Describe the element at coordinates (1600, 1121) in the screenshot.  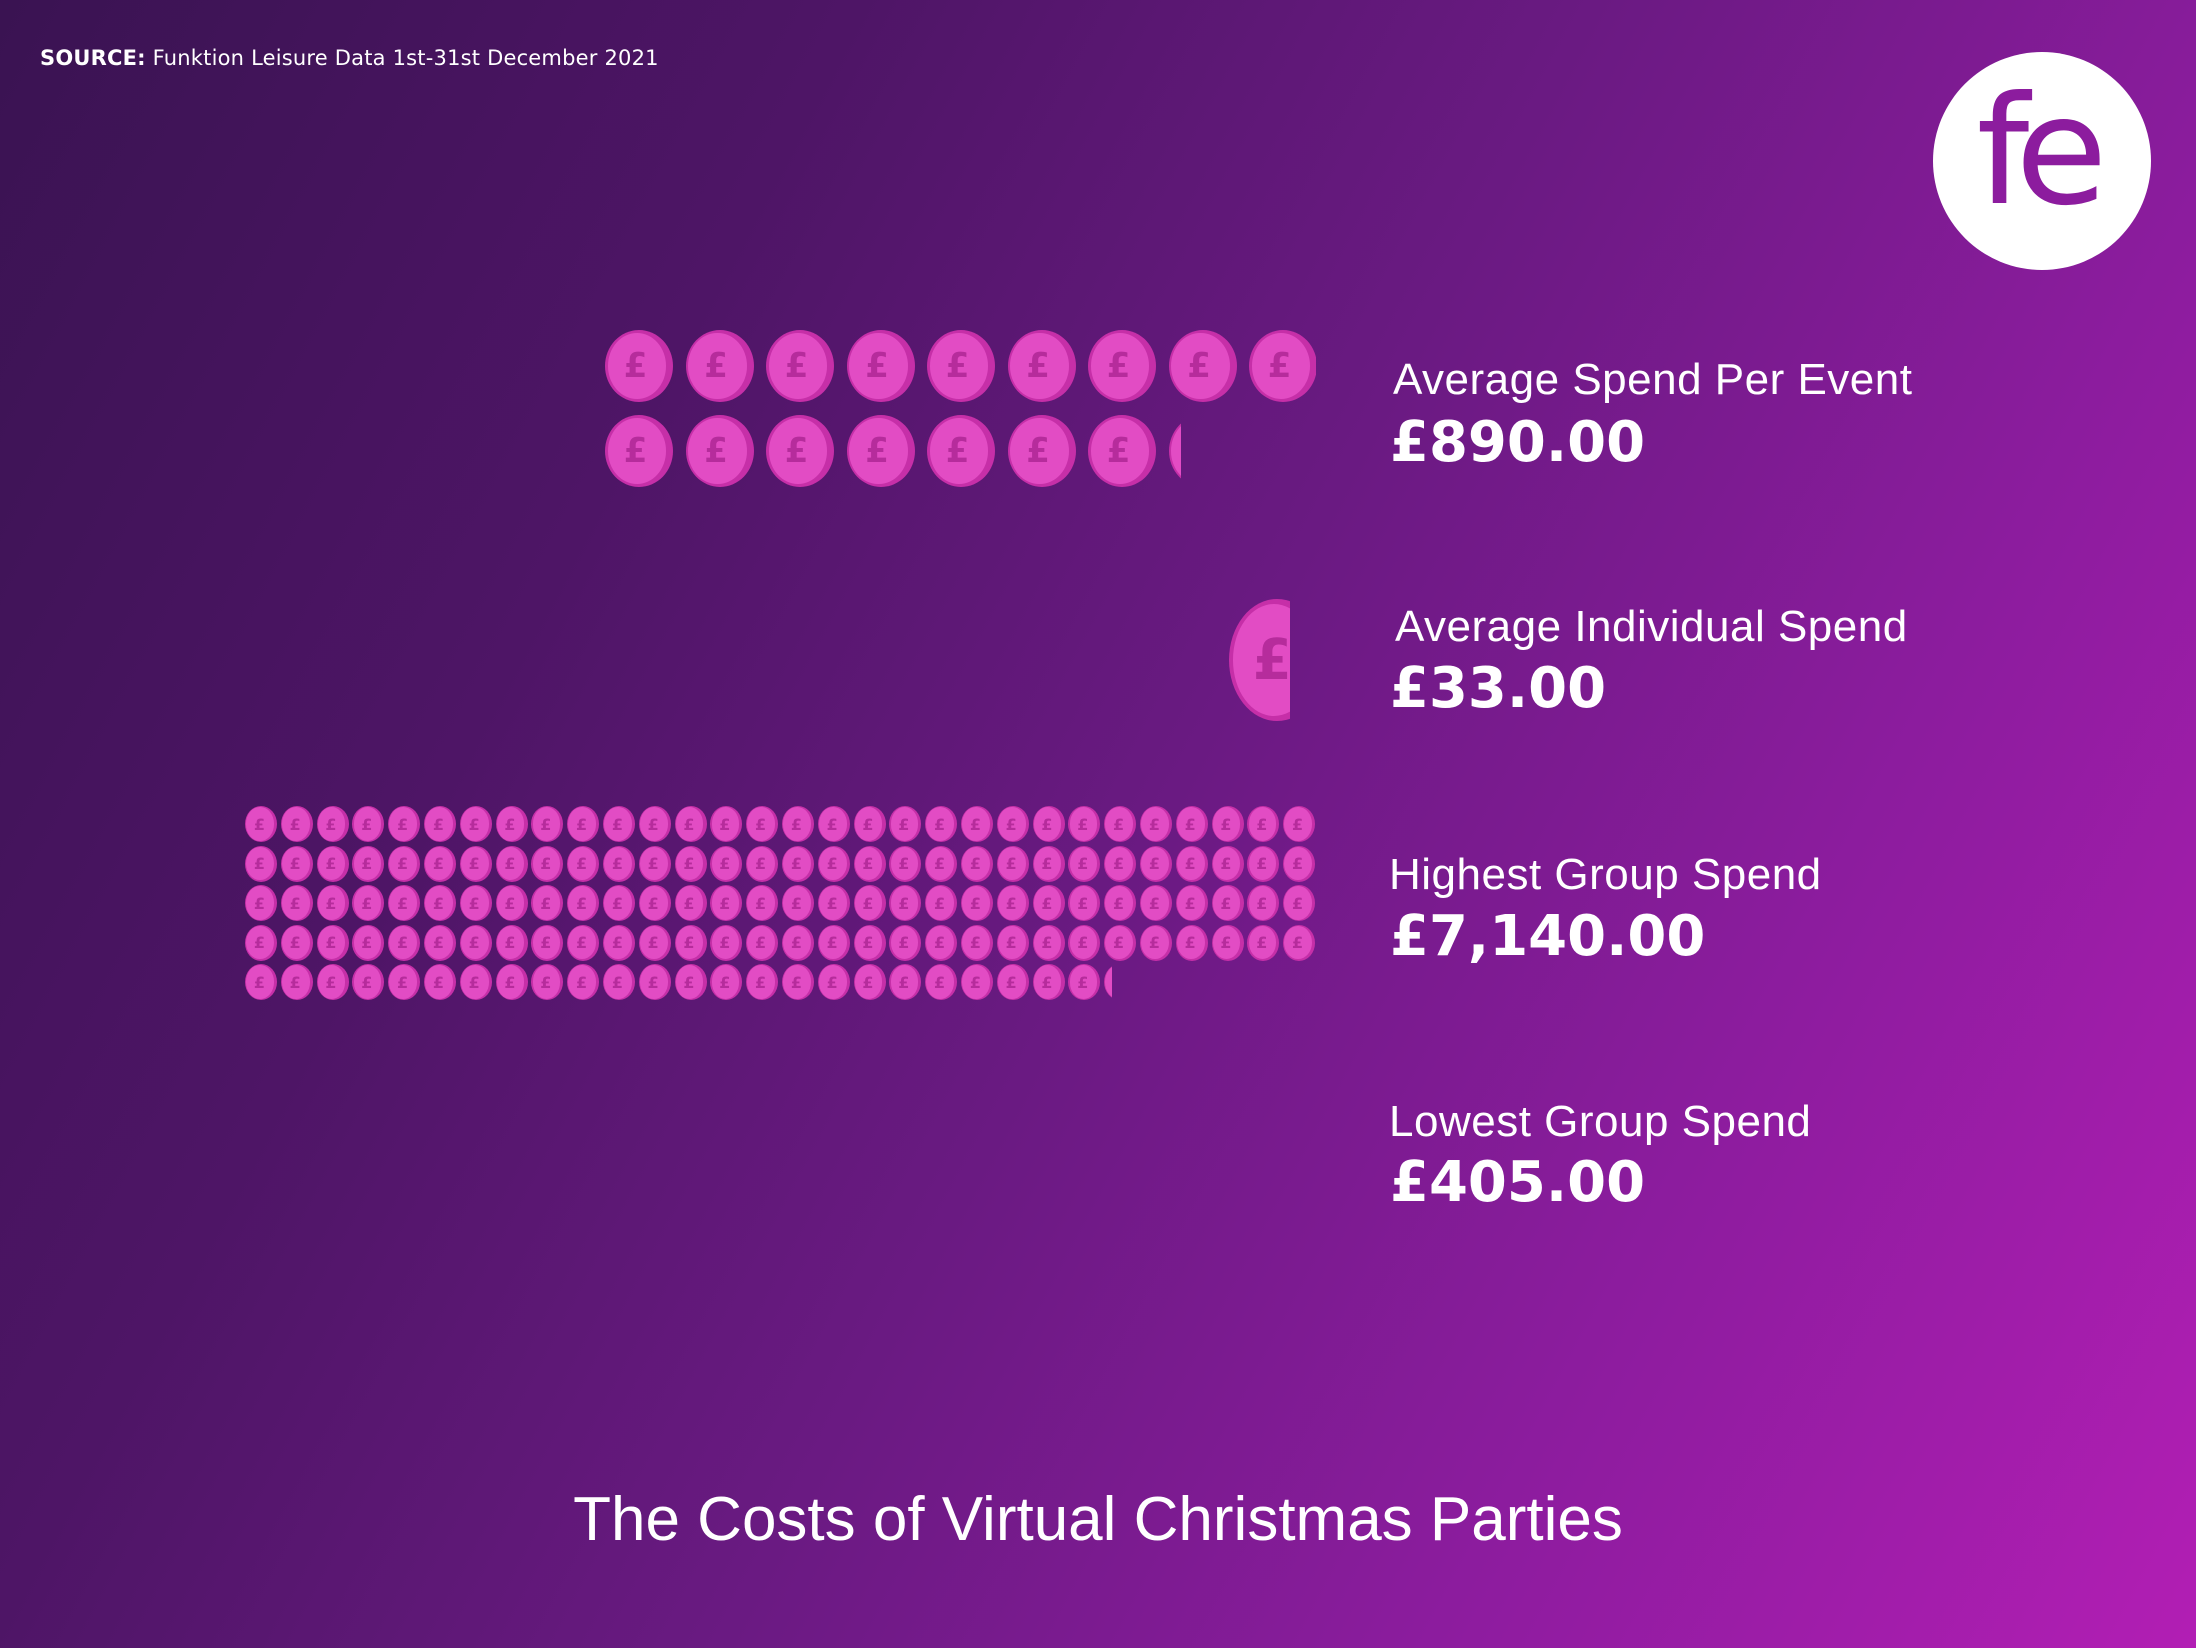
I see `label-lowest-group-spend: Lowest Group Spend` at that location.